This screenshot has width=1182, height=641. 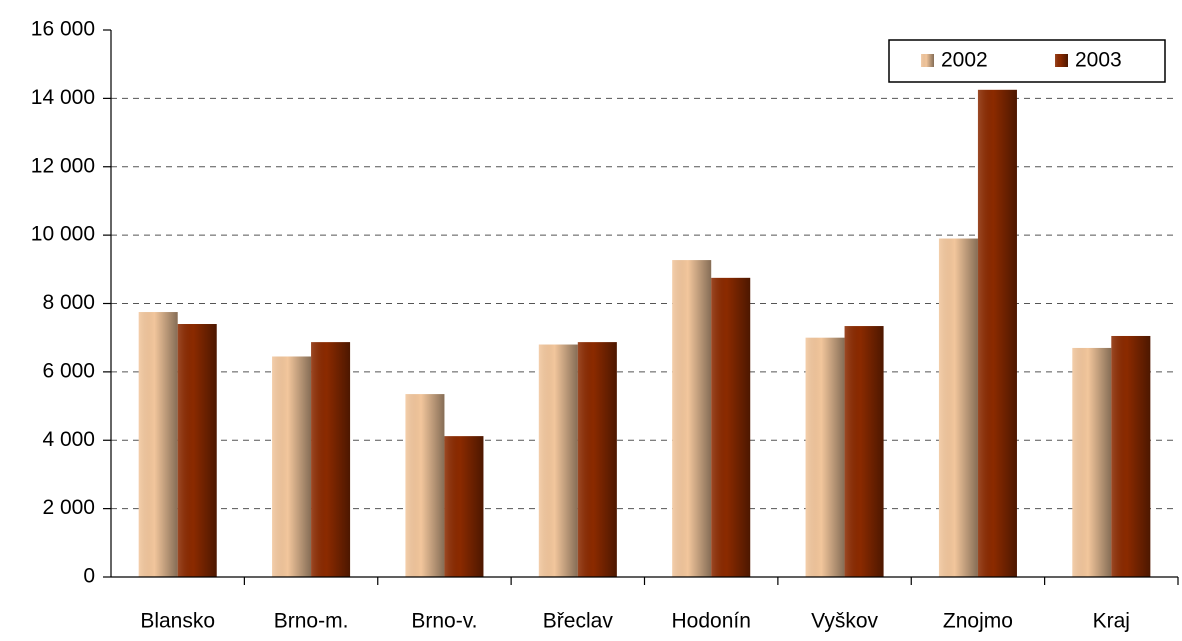 What do you see at coordinates (844, 621) in the screenshot?
I see `x-tick-label: Vyškov` at bounding box center [844, 621].